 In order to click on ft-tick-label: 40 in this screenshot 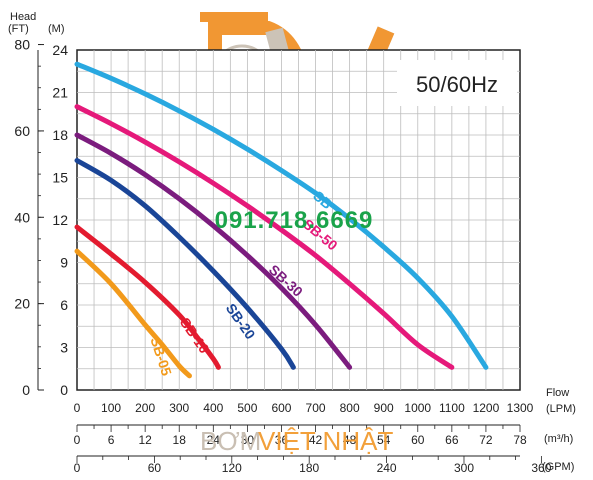, I will do `click(22, 217)`.